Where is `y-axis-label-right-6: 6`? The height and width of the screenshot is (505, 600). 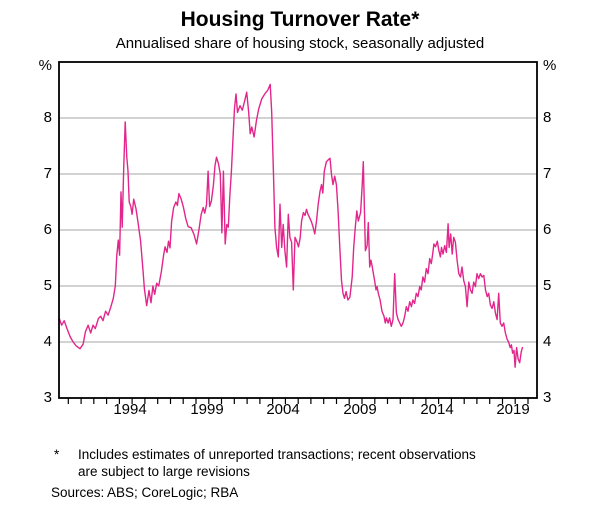
y-axis-label-right-6: 6 is located at coordinates (547, 229).